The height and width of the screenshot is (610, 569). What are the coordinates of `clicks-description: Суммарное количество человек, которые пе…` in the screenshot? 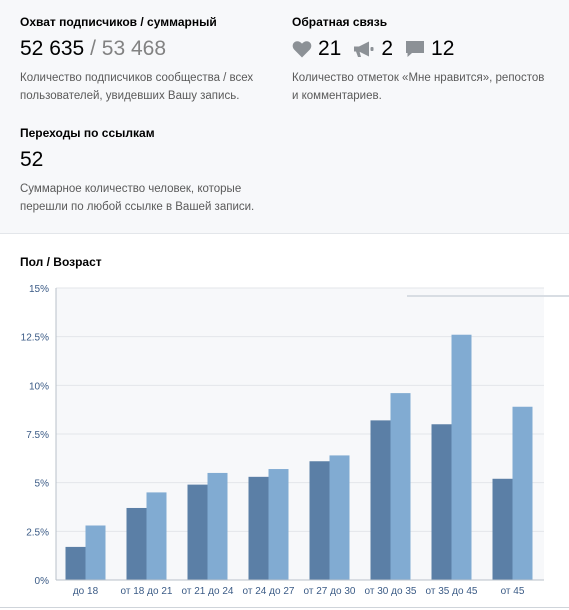 It's located at (150, 198).